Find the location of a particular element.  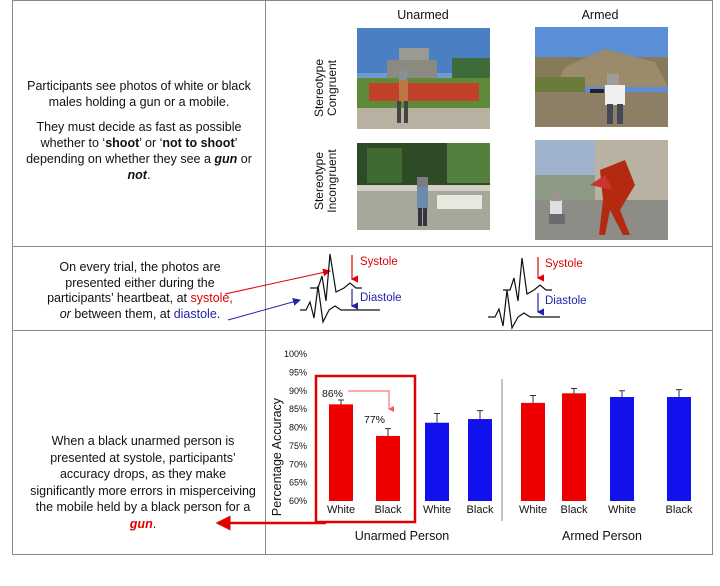

y-tick-label: 75% is located at coordinates (298, 446).